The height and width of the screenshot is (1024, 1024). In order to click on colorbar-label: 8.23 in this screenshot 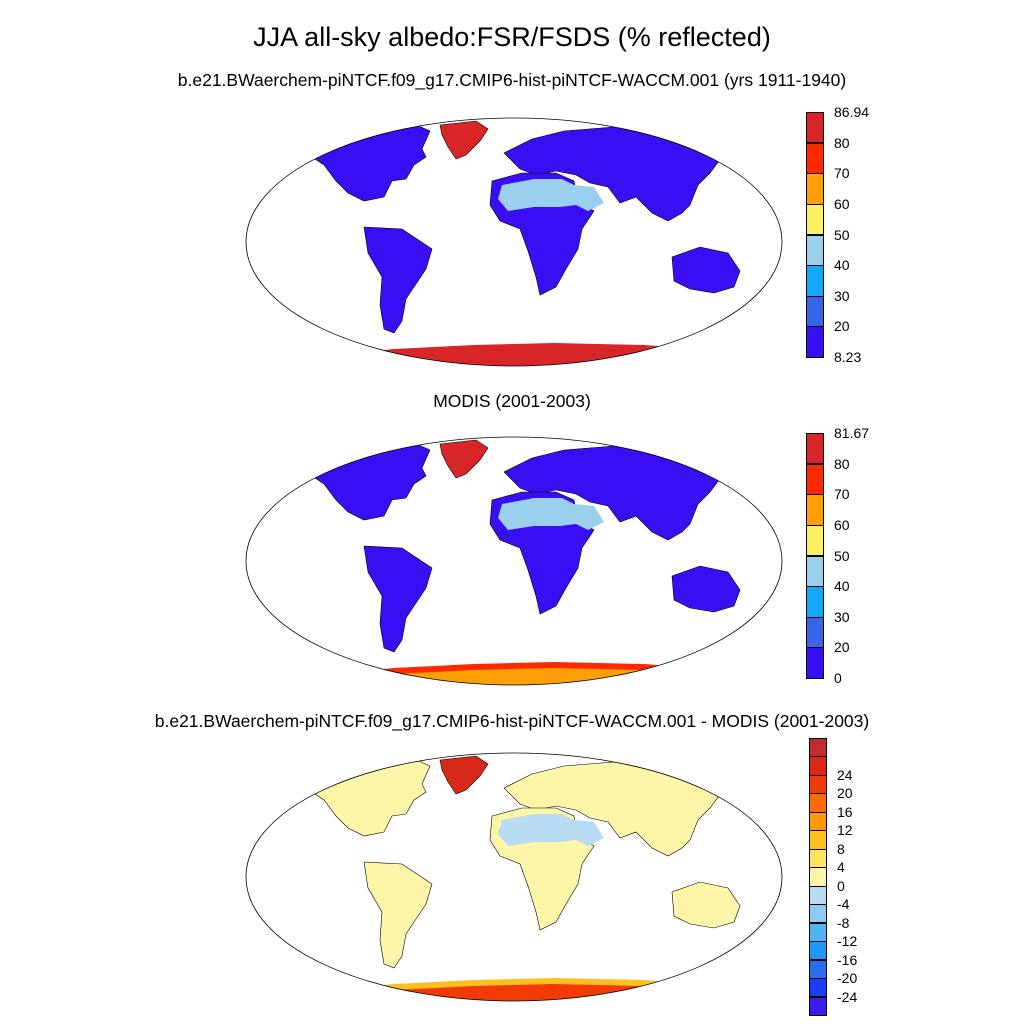, I will do `click(848, 357)`.